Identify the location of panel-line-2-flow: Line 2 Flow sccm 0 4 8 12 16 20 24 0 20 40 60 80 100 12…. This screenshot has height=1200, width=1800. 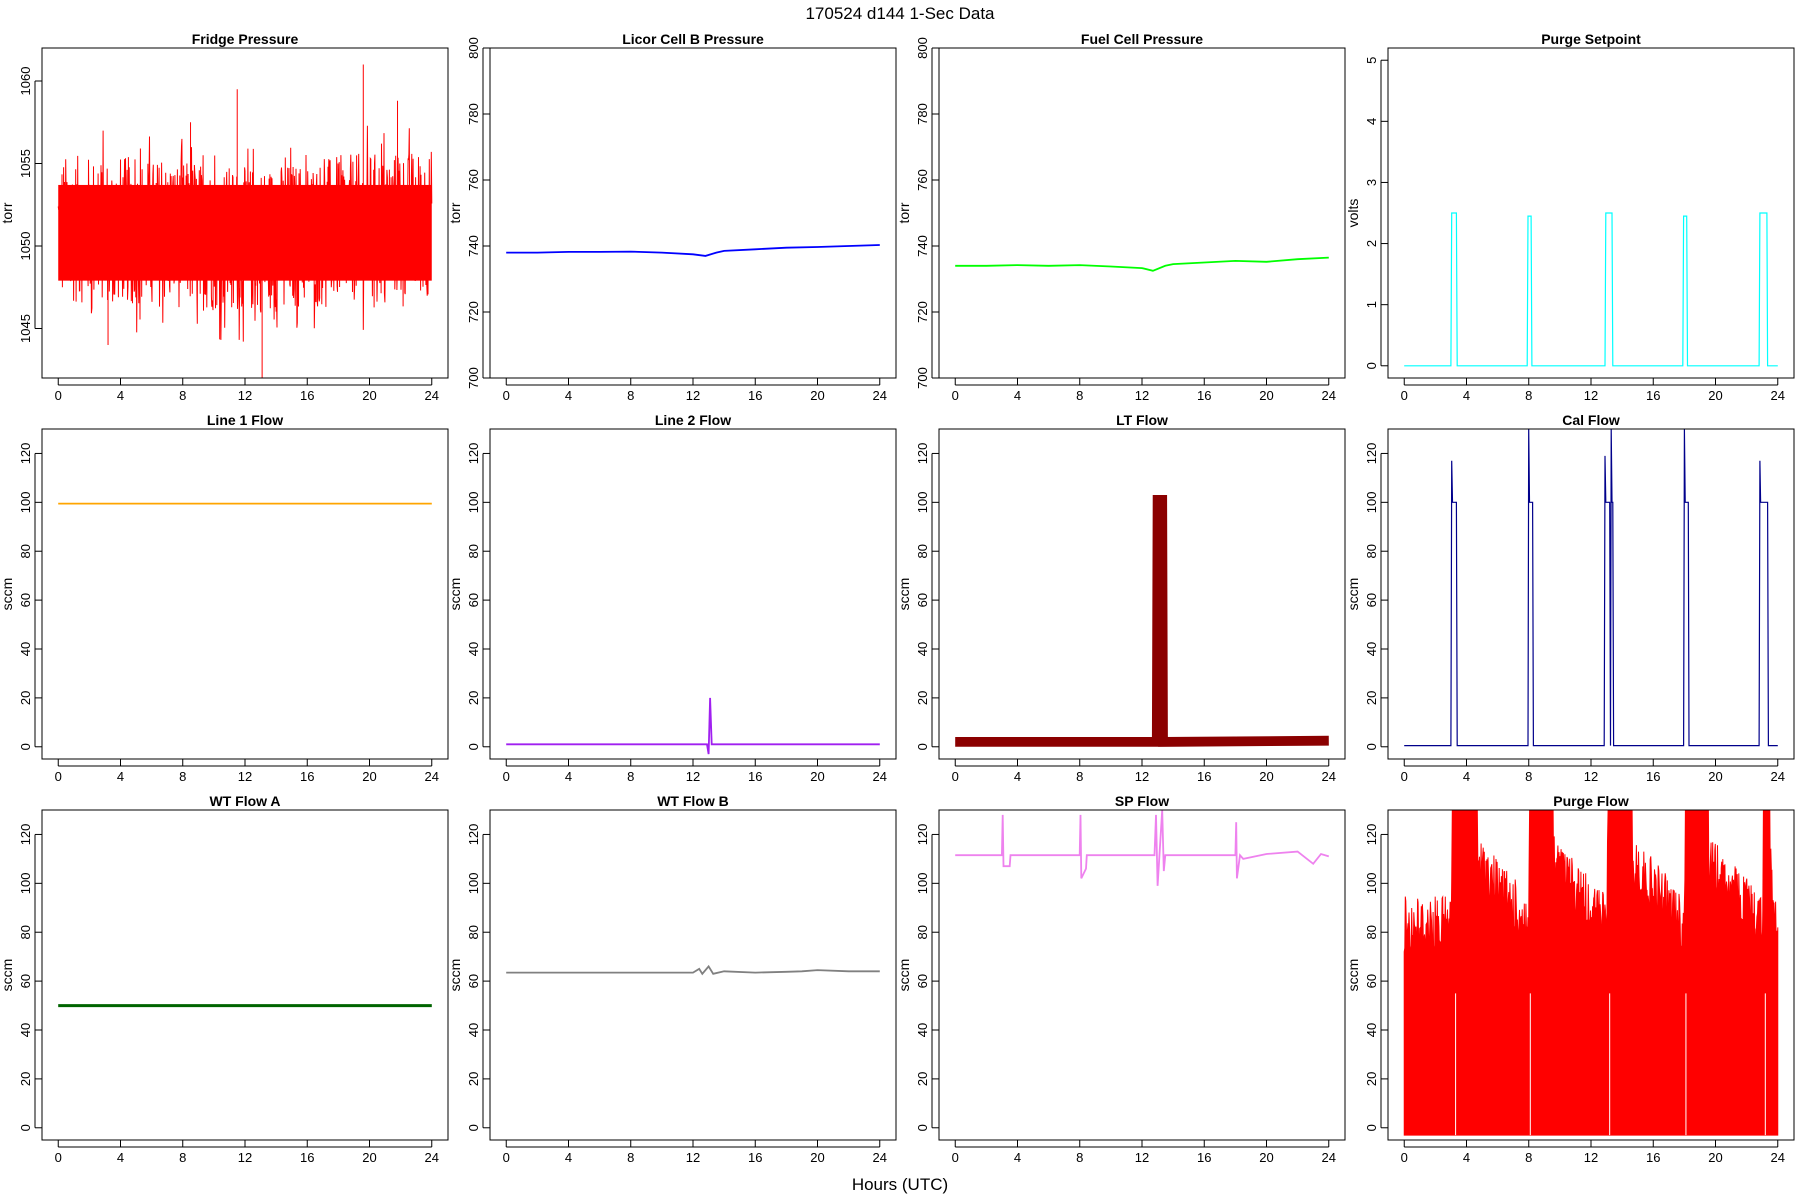
(672, 598).